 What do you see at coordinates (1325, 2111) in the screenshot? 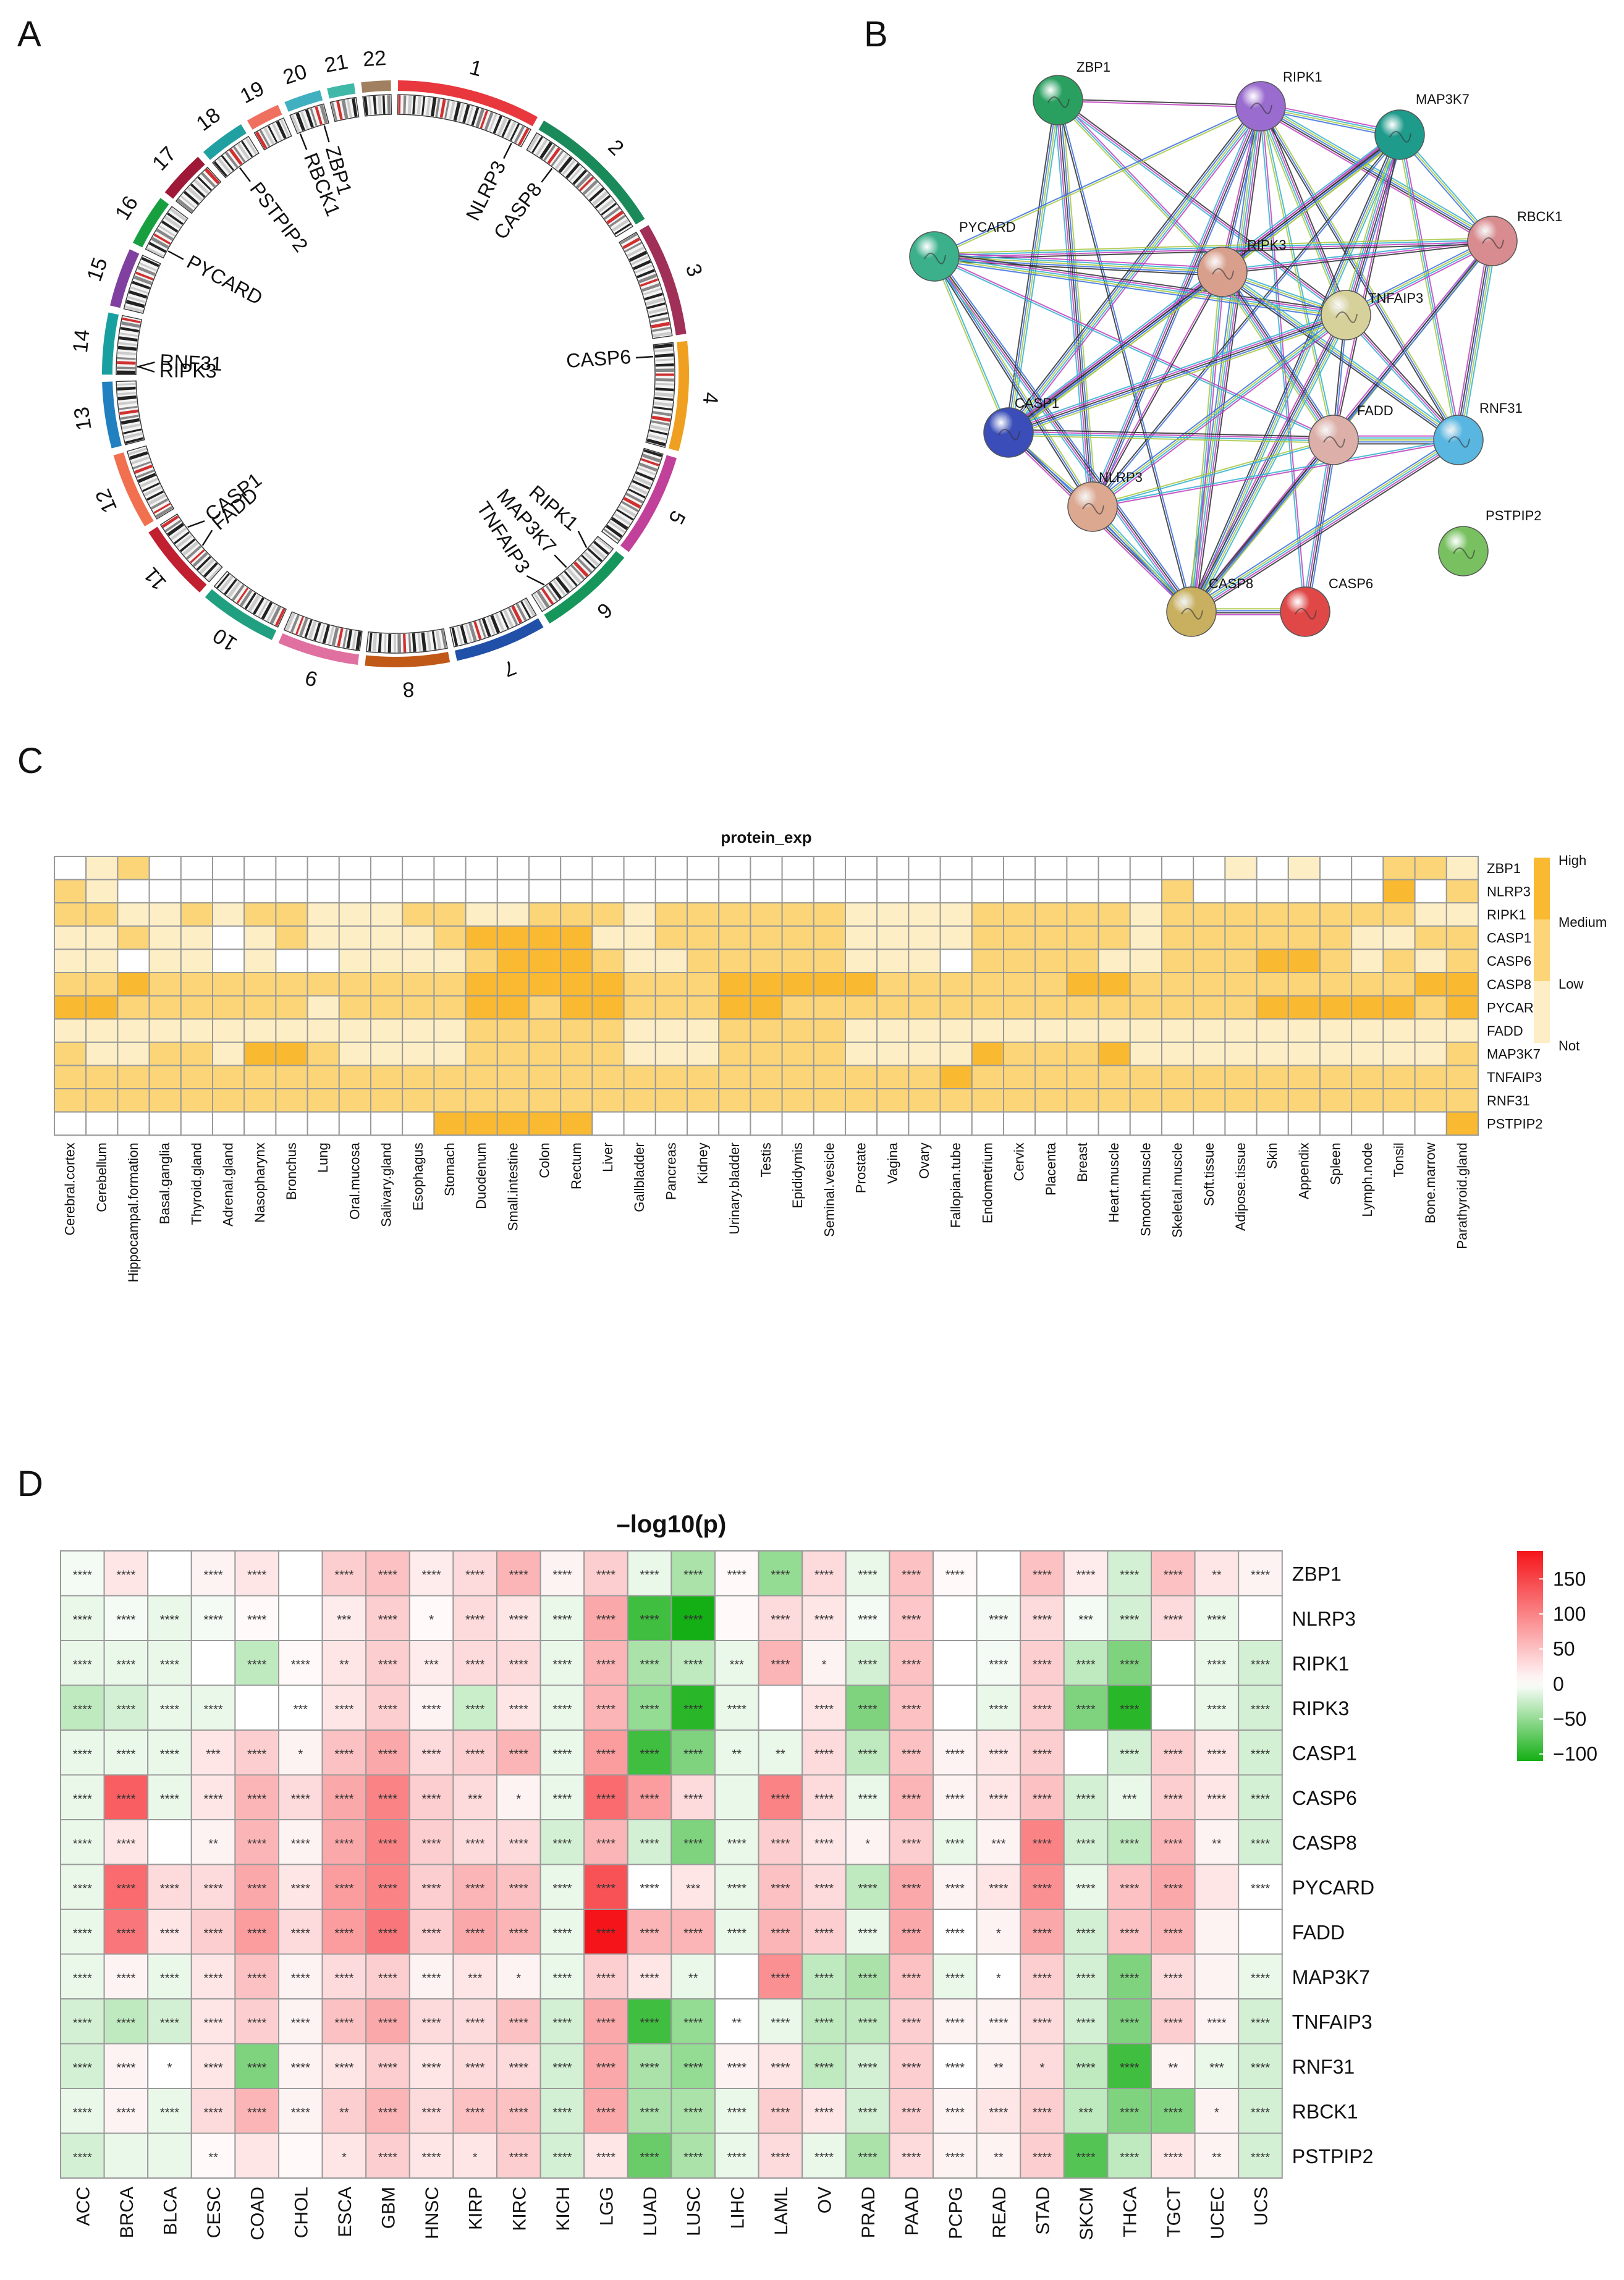
I see `row-label: RBCK1` at bounding box center [1325, 2111].